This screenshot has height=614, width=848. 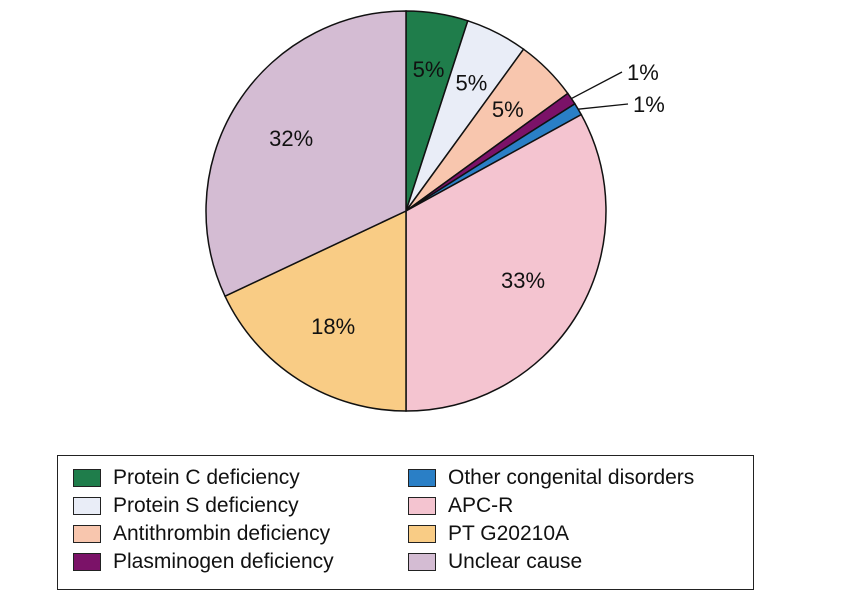 What do you see at coordinates (206, 505) in the screenshot?
I see `legend-label: Protein S deficiency` at bounding box center [206, 505].